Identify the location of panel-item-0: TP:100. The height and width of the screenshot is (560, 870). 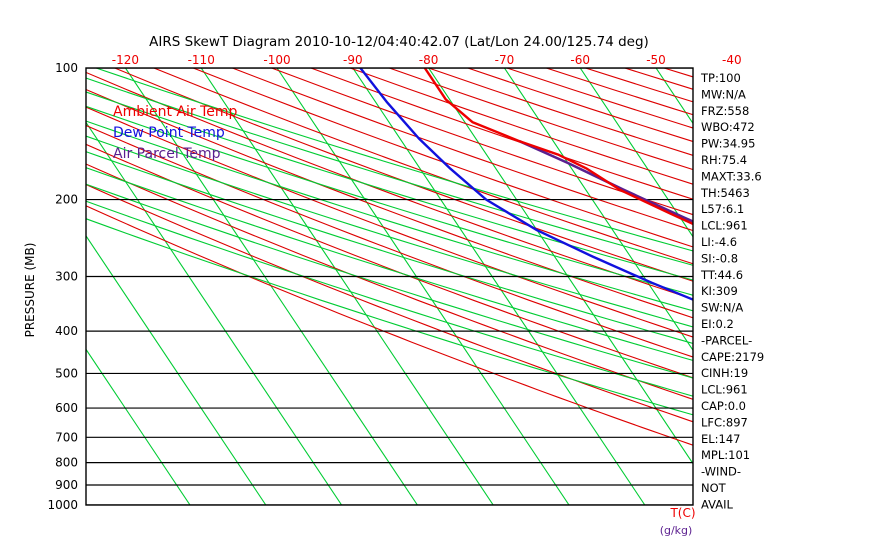
(720, 78).